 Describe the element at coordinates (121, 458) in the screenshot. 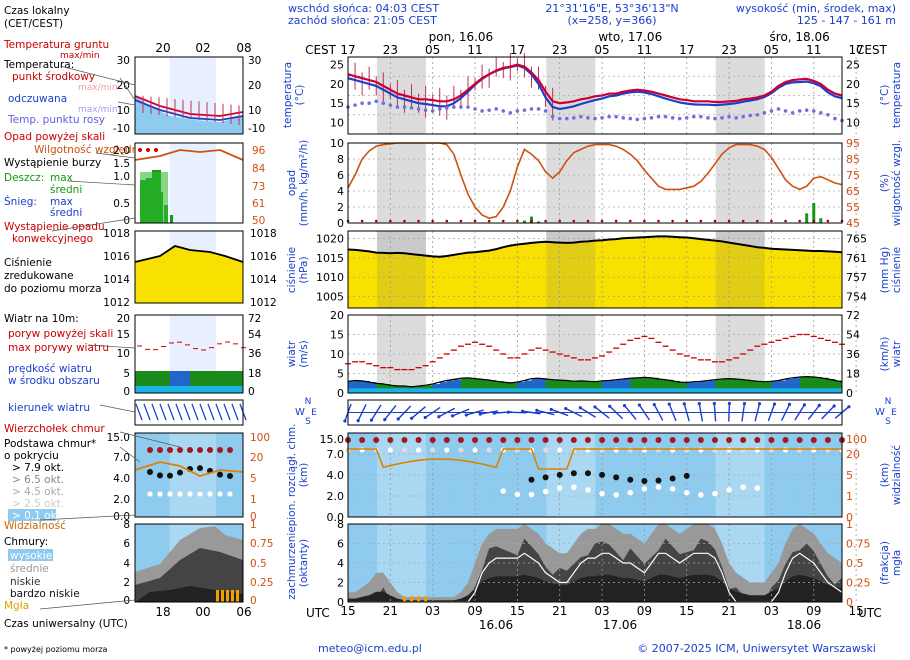

I see `mini-cloud-tick: 7.0` at that location.